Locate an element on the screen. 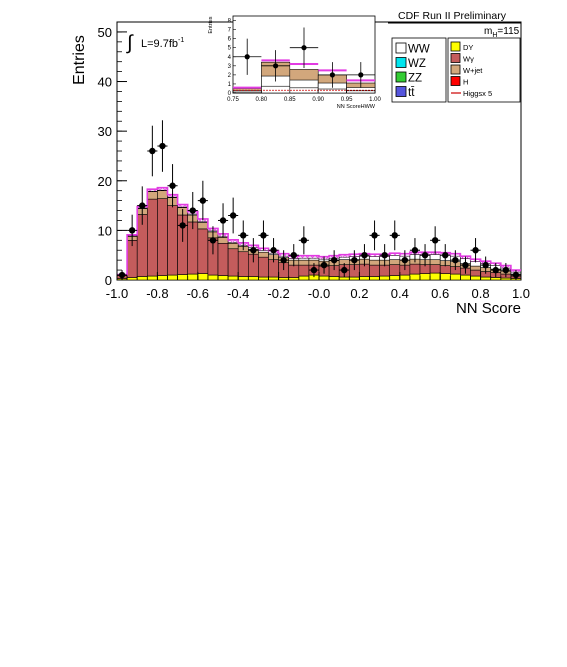 This screenshot has width=567, height=667. y-tick-label-2: 20 is located at coordinates (105, 181).